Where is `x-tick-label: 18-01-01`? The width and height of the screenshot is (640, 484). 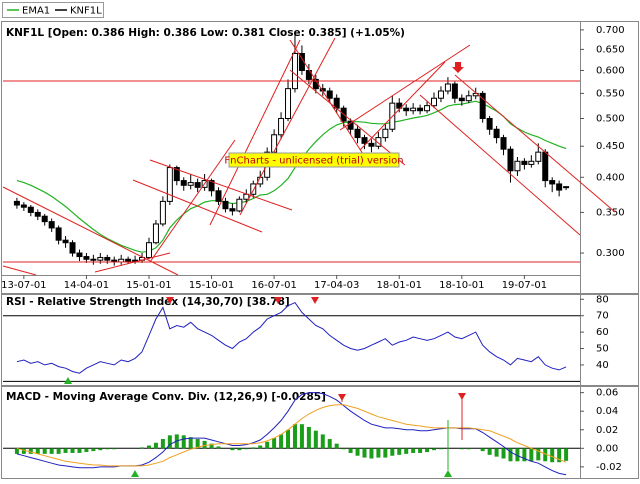 x-tick-label: 18-01-01 is located at coordinates (399, 285).